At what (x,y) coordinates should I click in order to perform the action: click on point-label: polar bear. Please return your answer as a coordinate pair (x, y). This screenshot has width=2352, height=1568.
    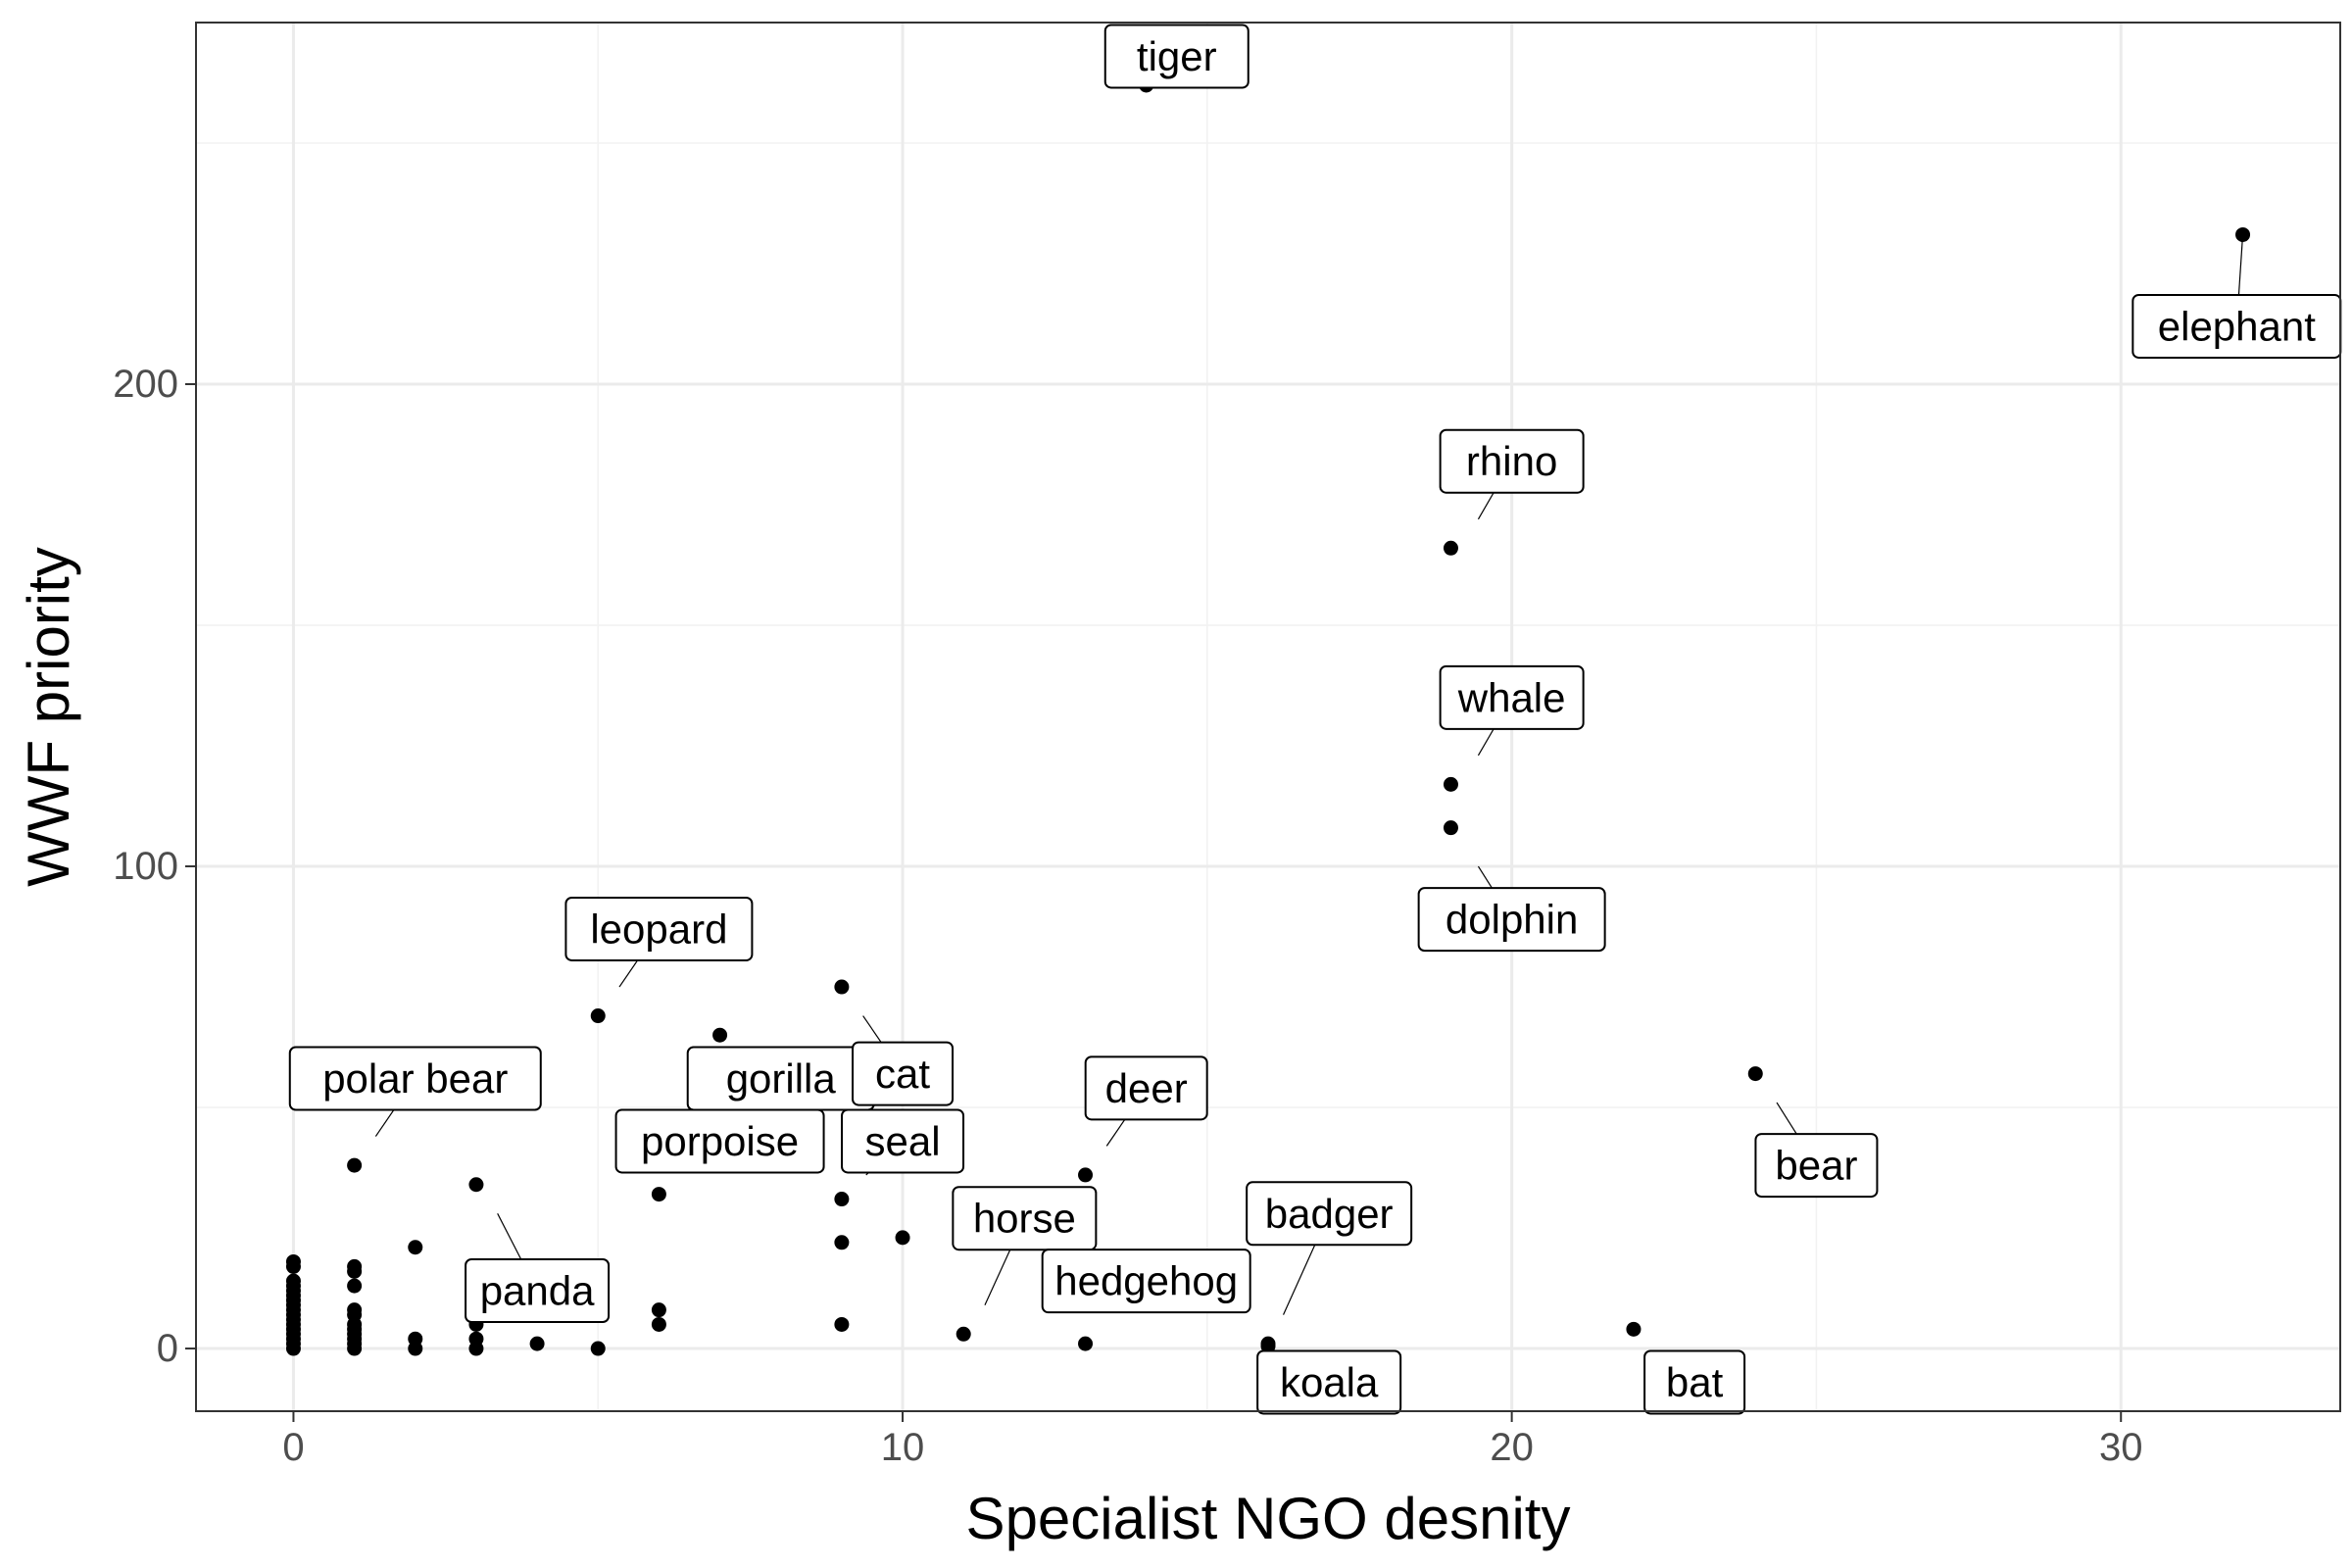
    Looking at the image, I should click on (415, 1078).